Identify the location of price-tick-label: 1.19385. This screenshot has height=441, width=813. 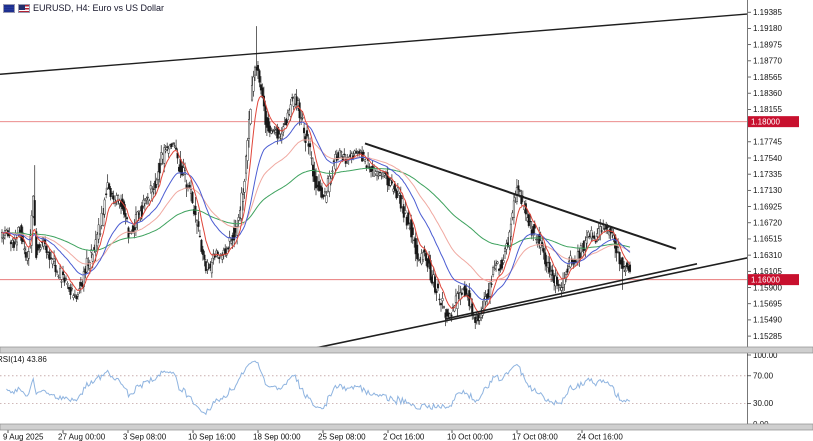
(767, 12).